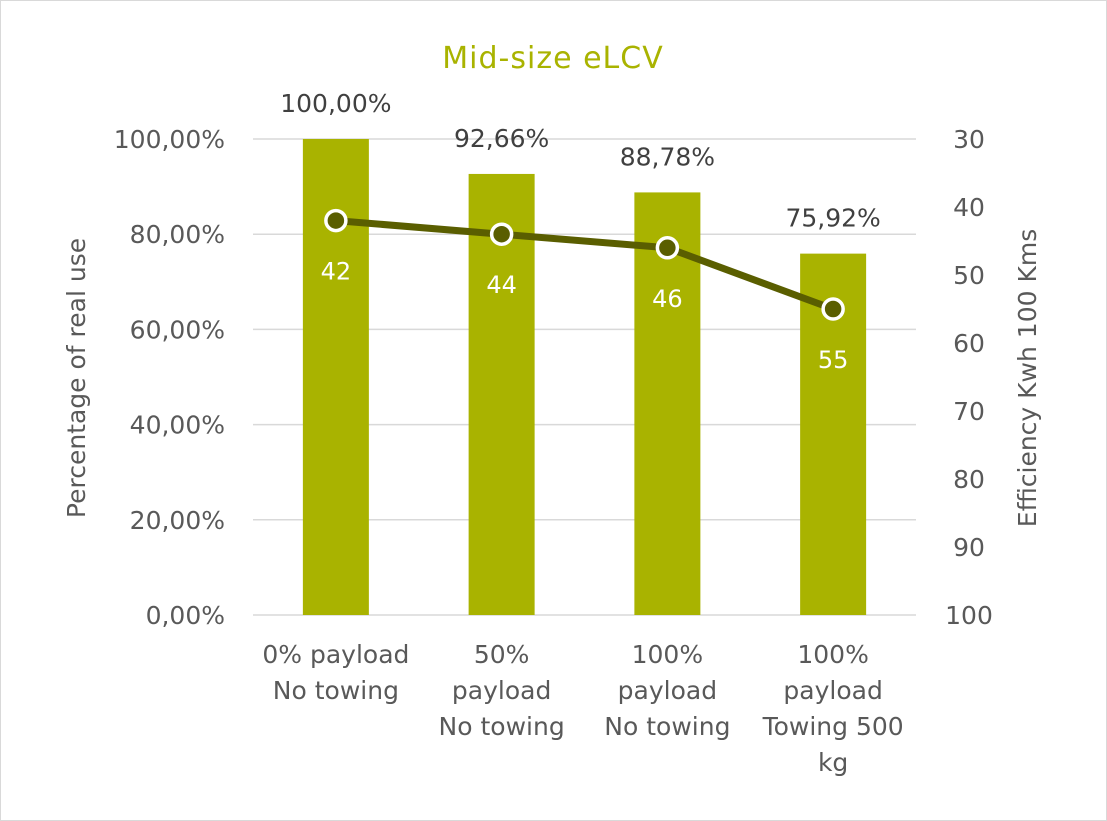  I want to click on bar-data-label: 88,78%, so click(667, 156).